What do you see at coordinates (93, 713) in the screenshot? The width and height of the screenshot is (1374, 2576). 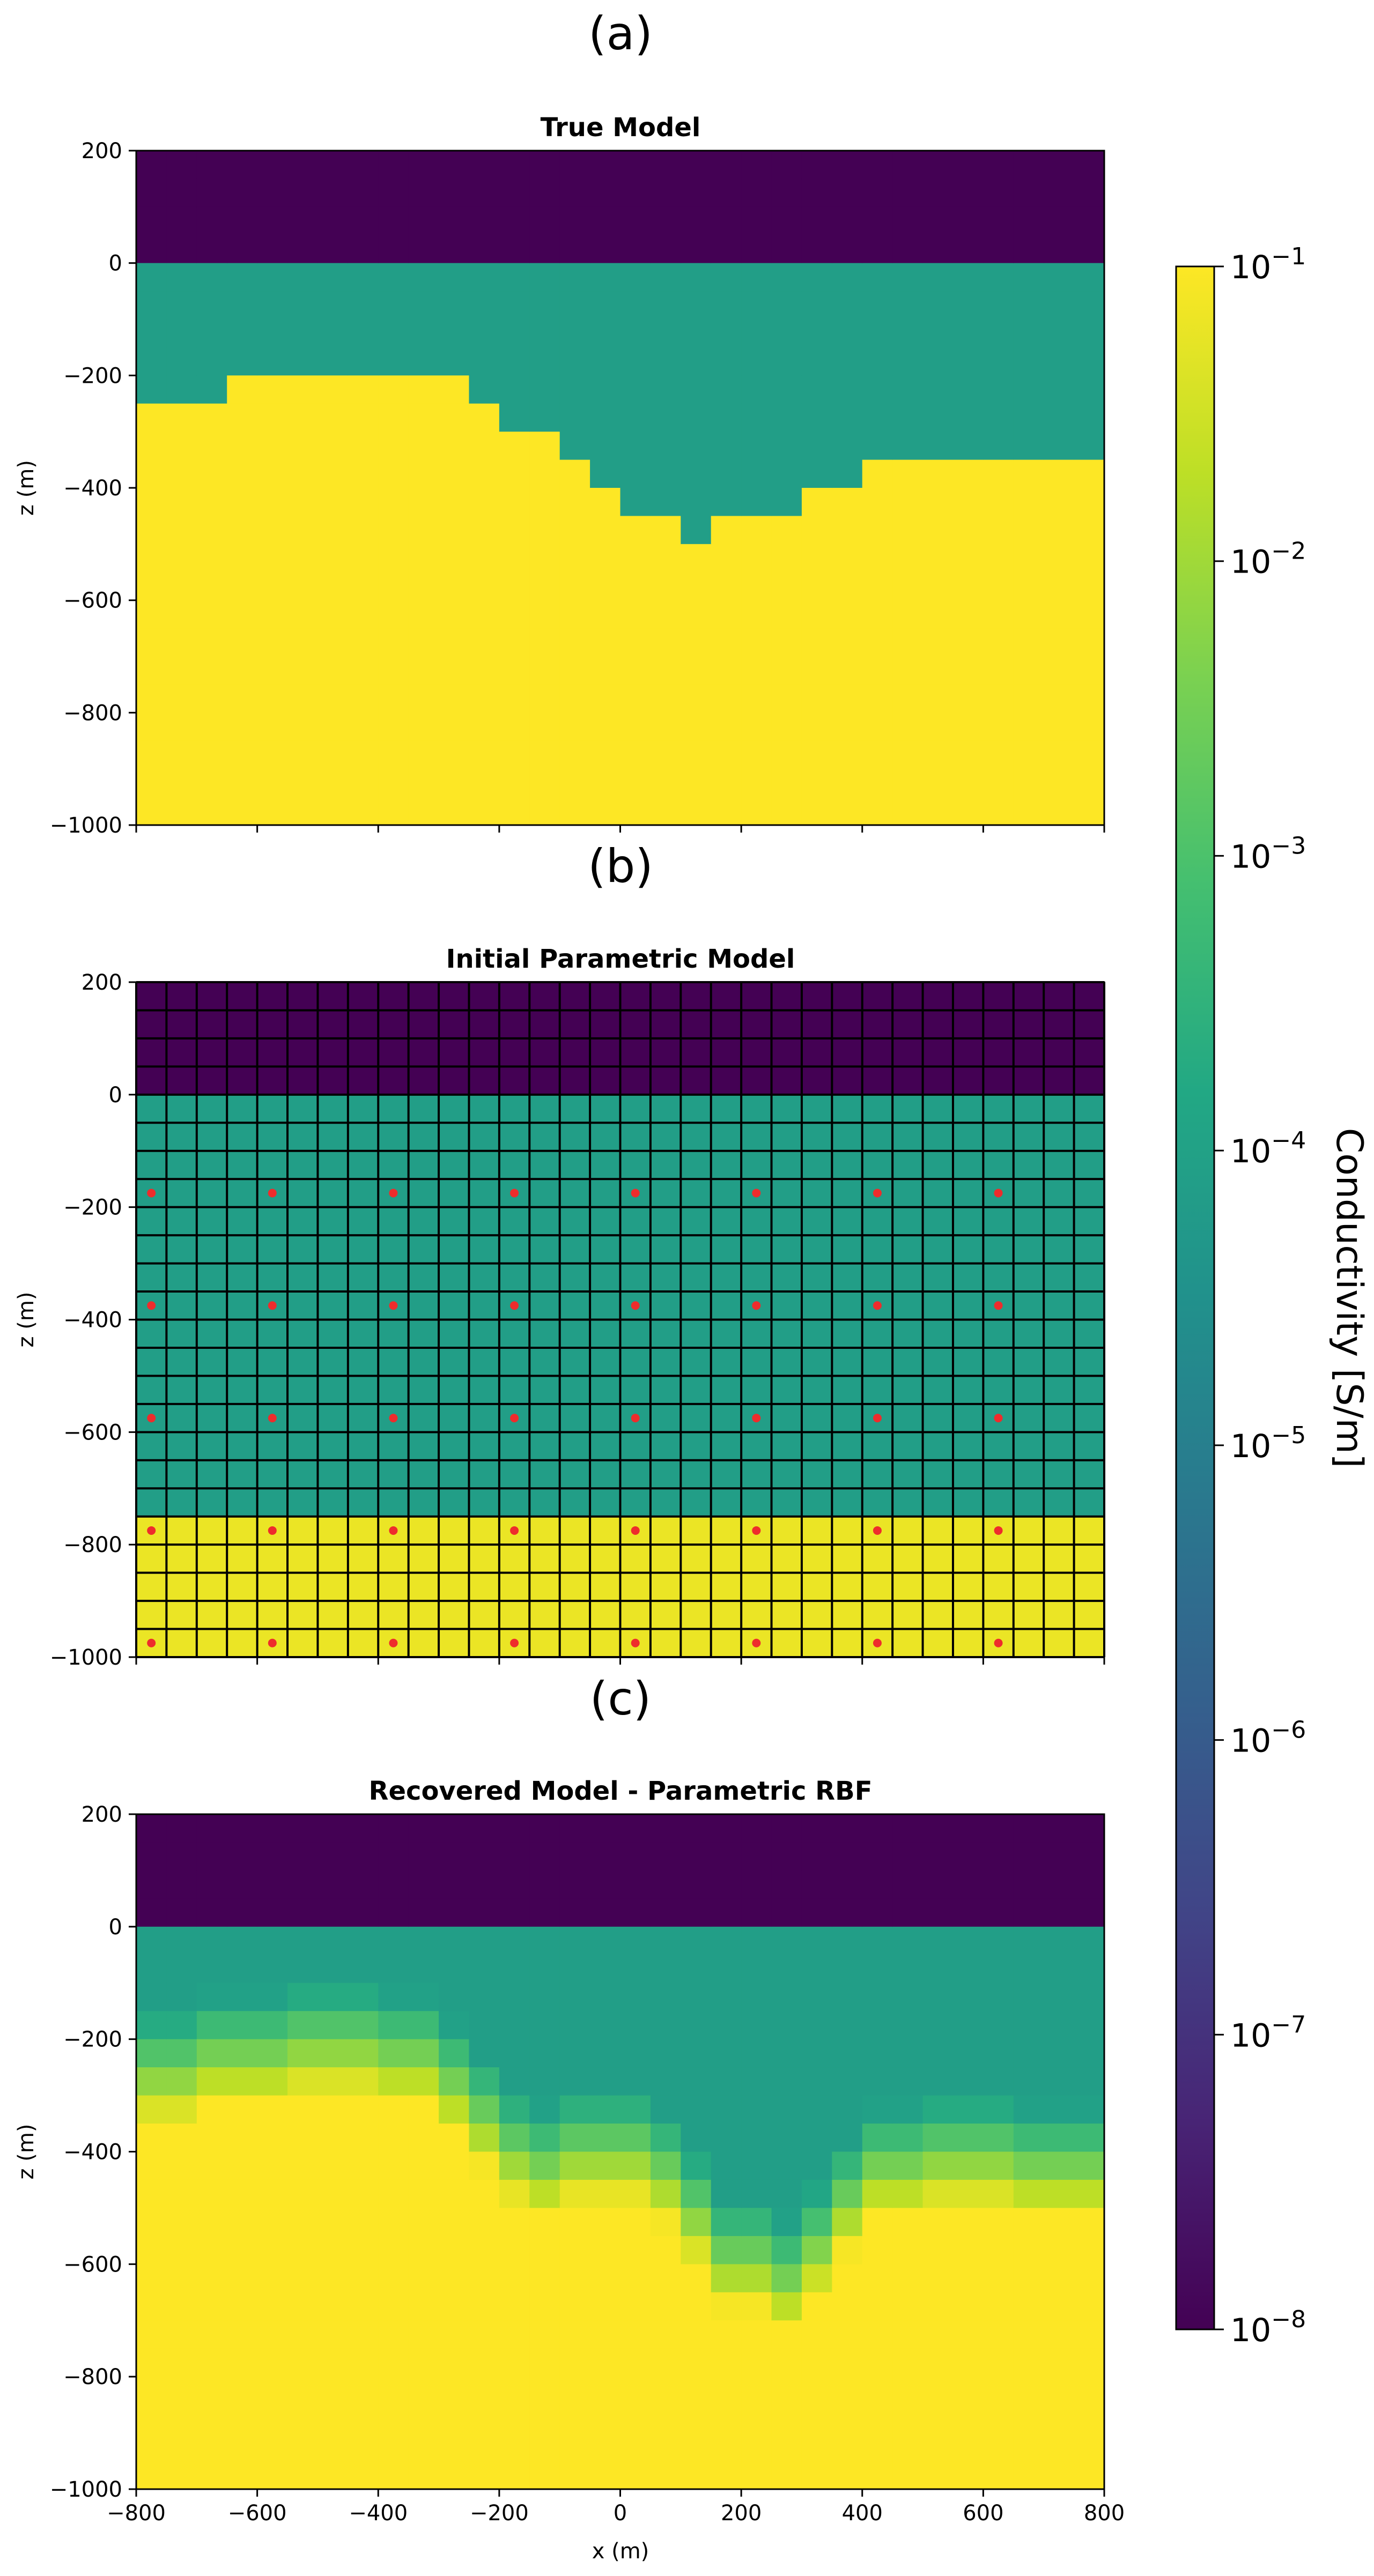 I see `y-tick-label: −800` at bounding box center [93, 713].